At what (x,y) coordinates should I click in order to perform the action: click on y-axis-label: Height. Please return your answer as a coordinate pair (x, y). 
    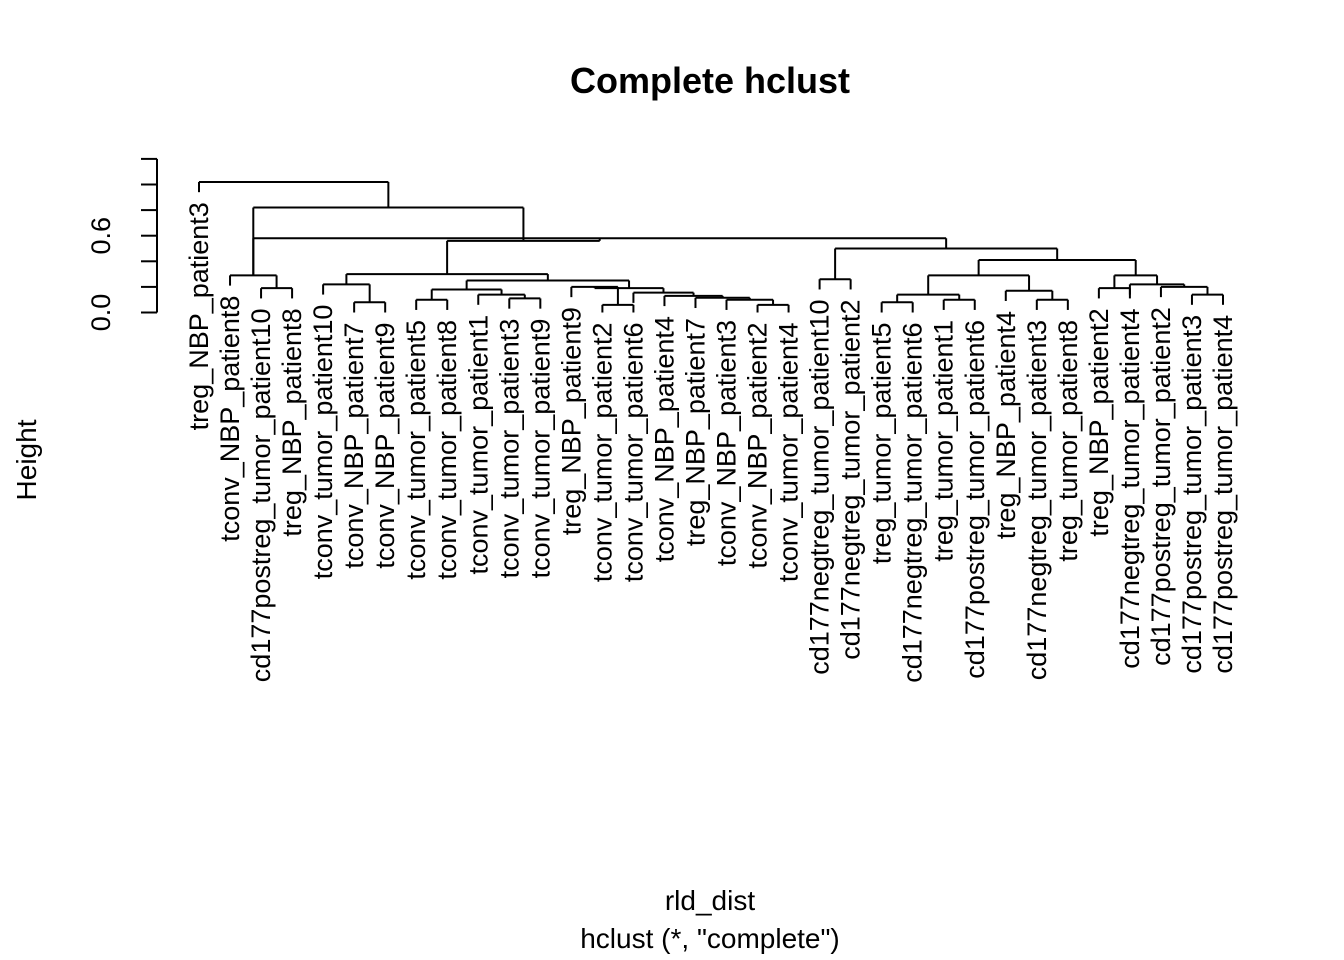
    Looking at the image, I should click on (26, 459).